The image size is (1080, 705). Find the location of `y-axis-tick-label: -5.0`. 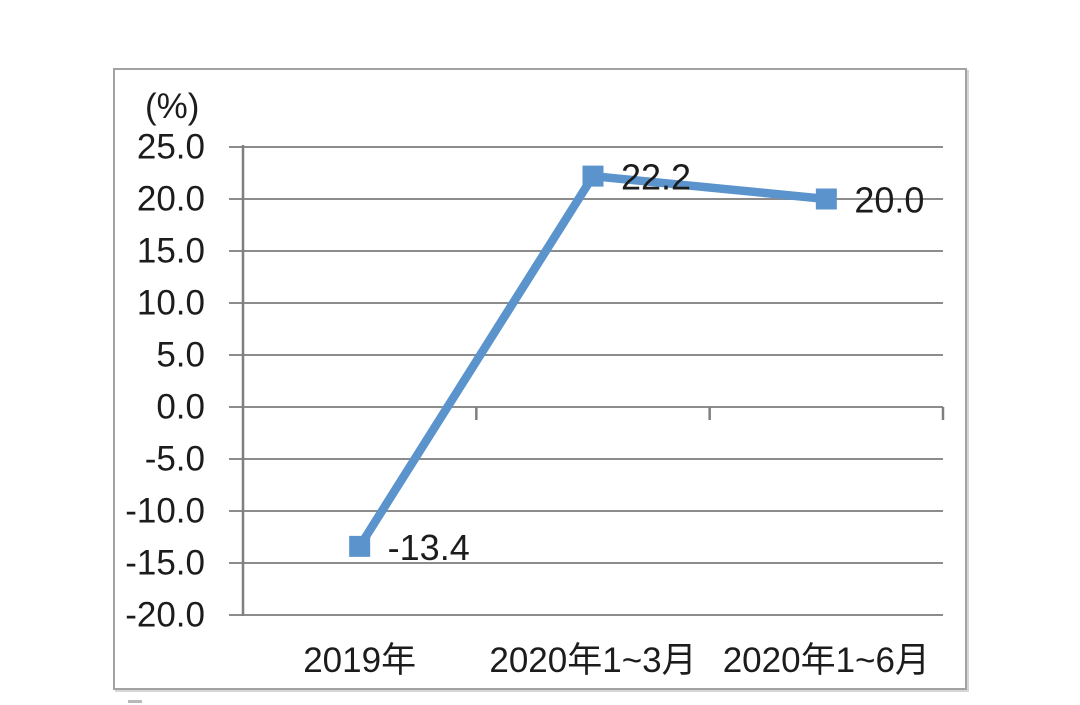

y-axis-tick-label: -5.0 is located at coordinates (175, 459).